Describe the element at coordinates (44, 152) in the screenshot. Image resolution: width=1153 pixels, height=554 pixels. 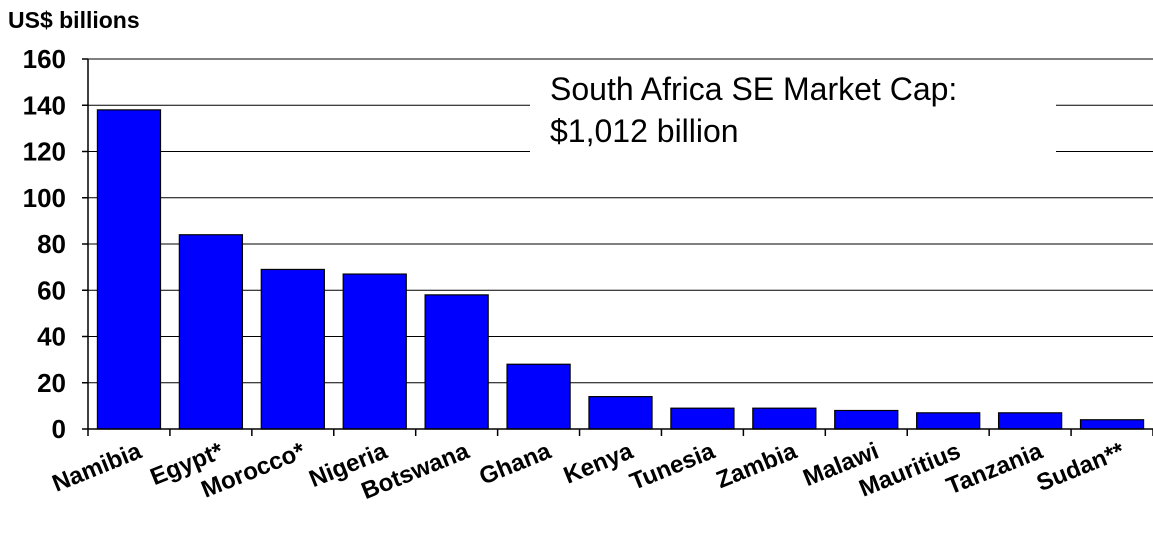
I see `y-tick-label: 120` at that location.